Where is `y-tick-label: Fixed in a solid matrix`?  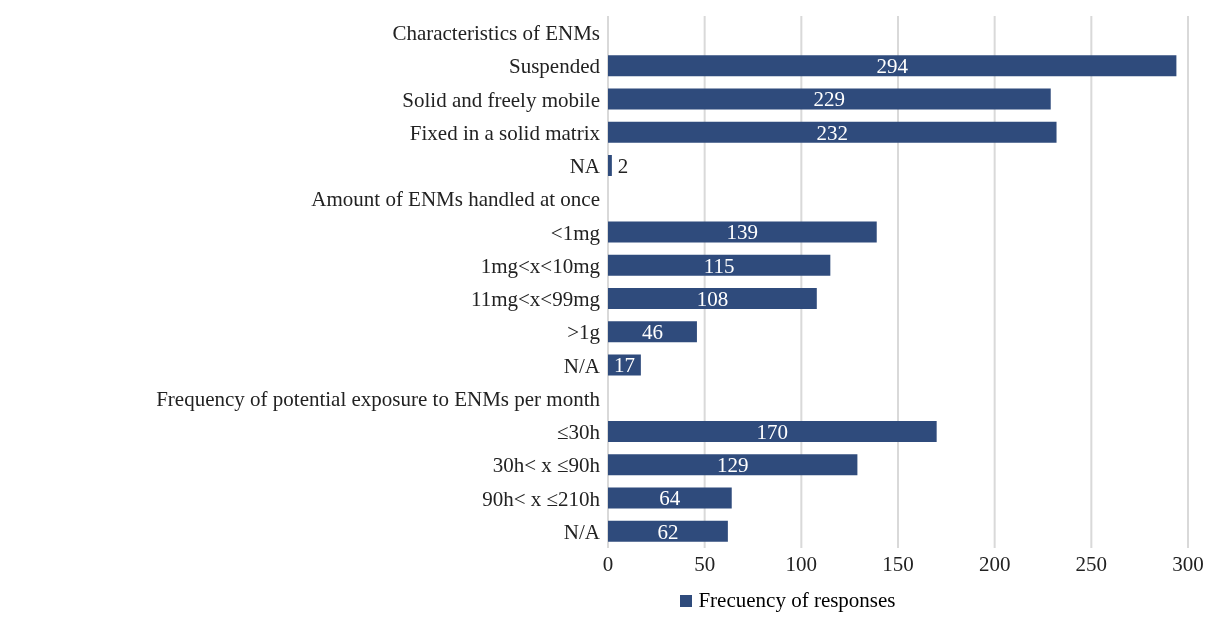
y-tick-label: Fixed in a solid matrix is located at coordinates (505, 132).